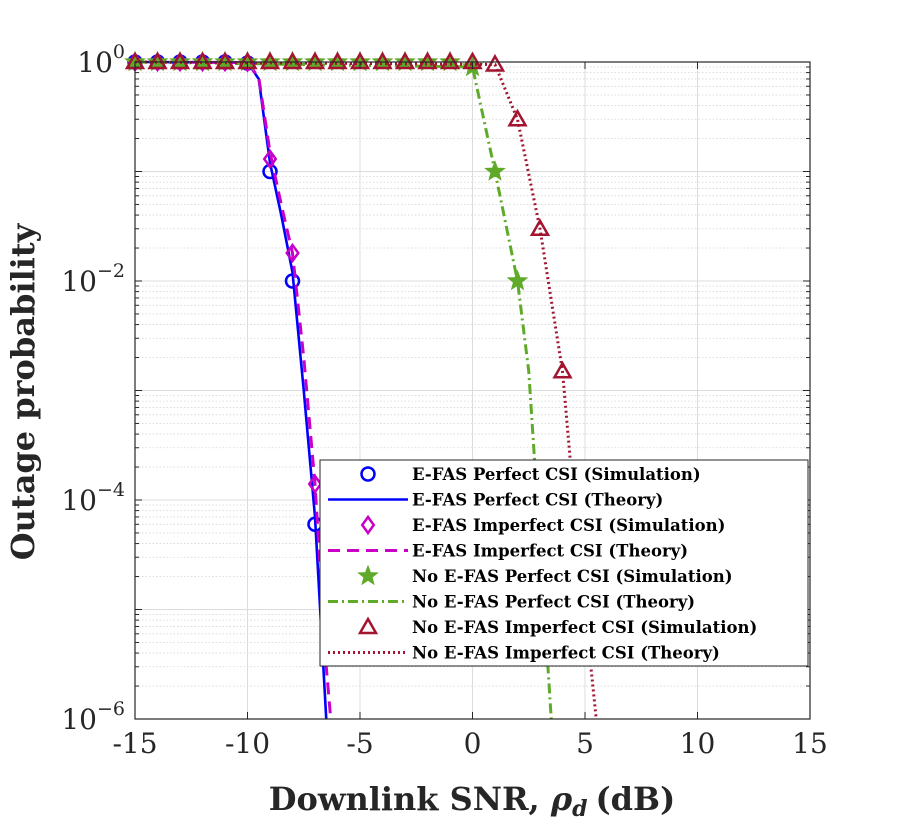 The width and height of the screenshot is (897, 824). I want to click on legend-entry-label: No E-FAS Imperfect CSI (Simulation), so click(584, 627).